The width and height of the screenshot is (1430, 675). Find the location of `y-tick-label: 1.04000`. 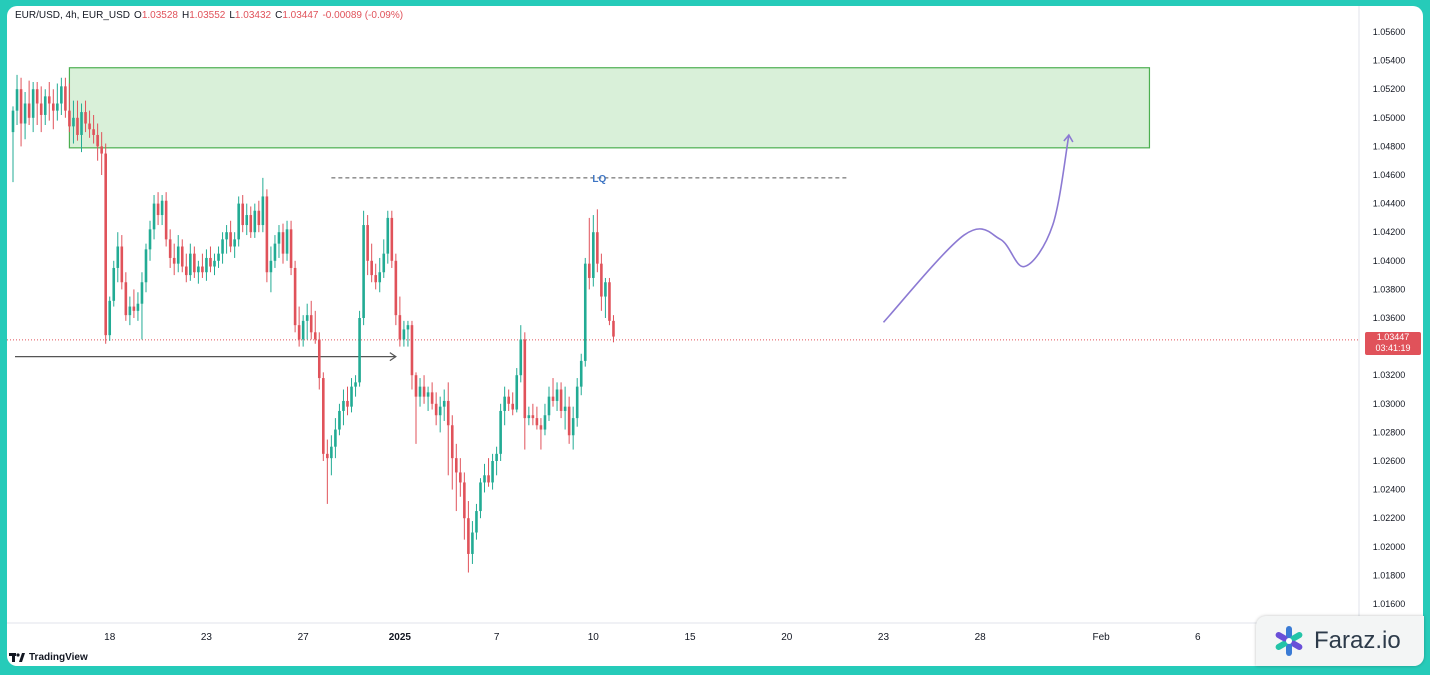

y-tick-label: 1.04000 is located at coordinates (1389, 261).